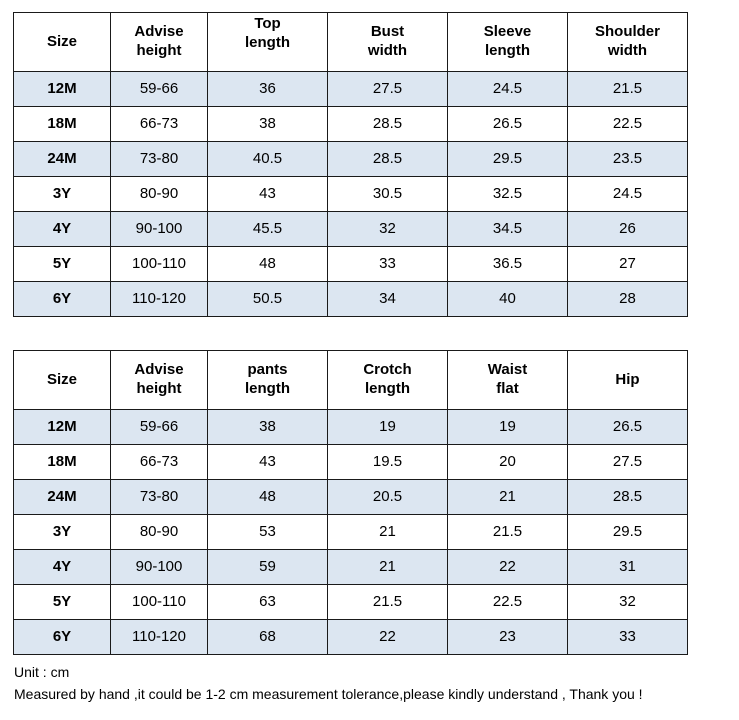 This screenshot has width=739, height=720. I want to click on size-cell: 18M, so click(62, 462).